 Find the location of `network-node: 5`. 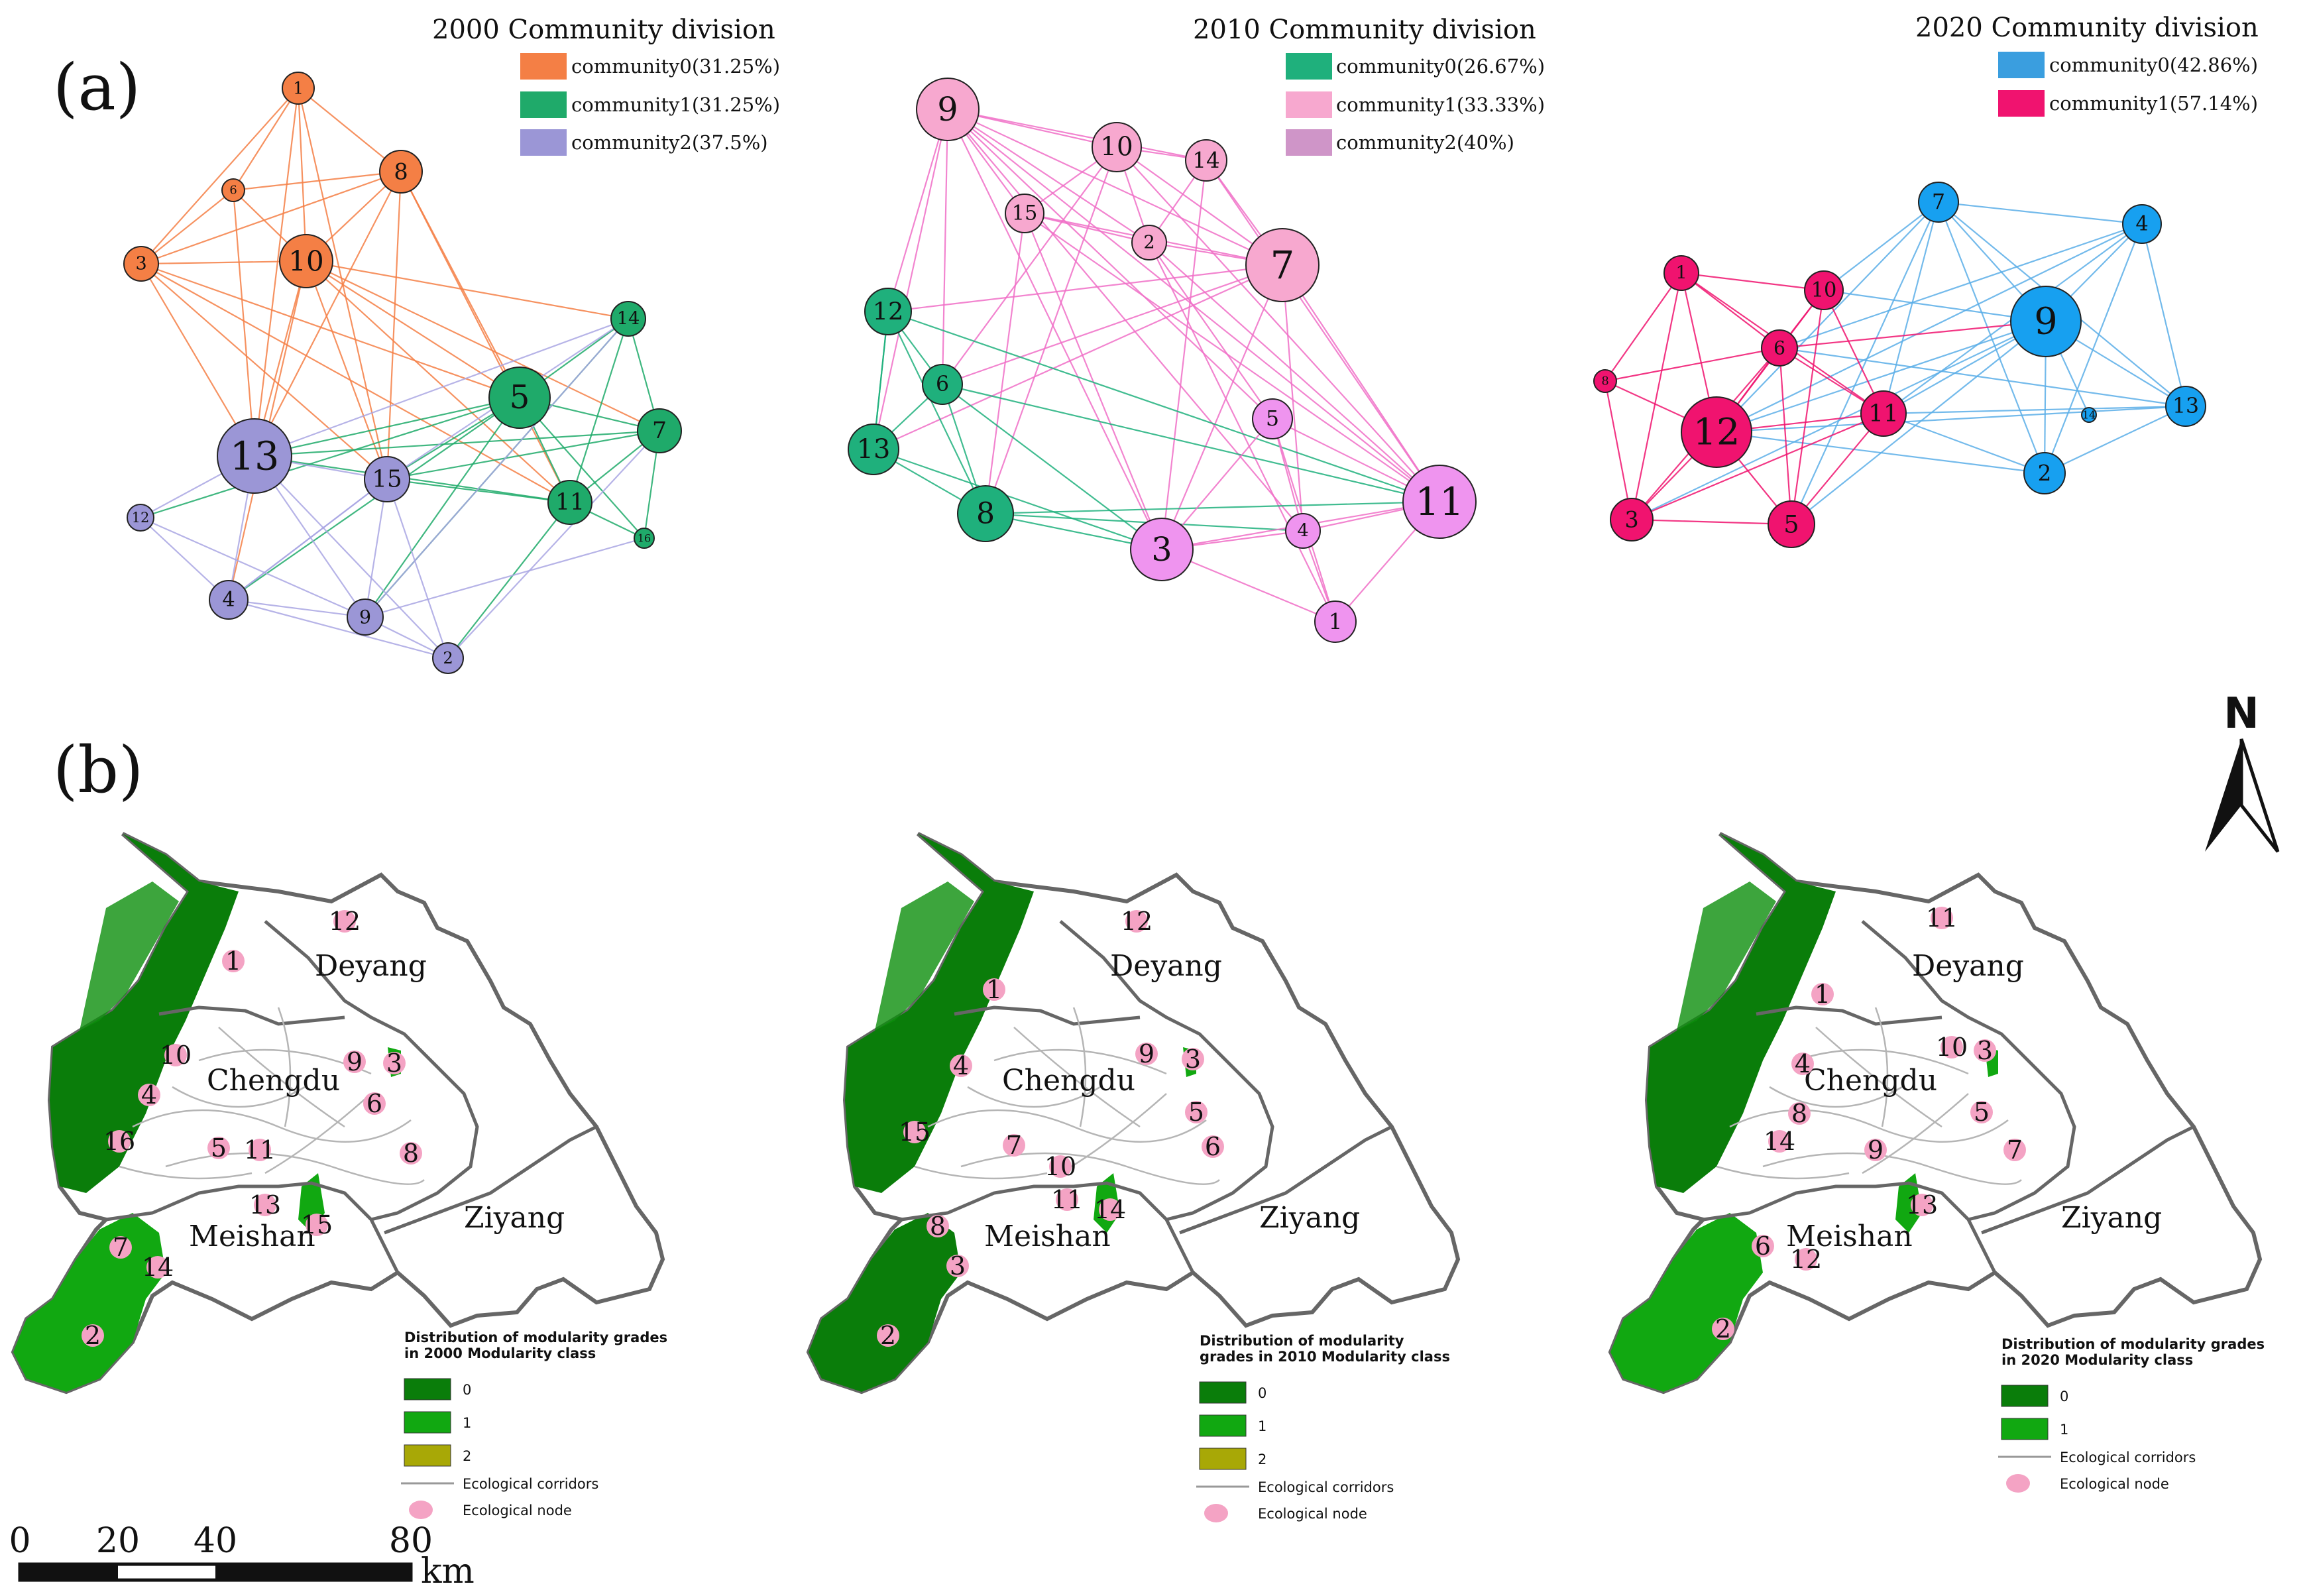

network-node: 5 is located at coordinates (519, 398).